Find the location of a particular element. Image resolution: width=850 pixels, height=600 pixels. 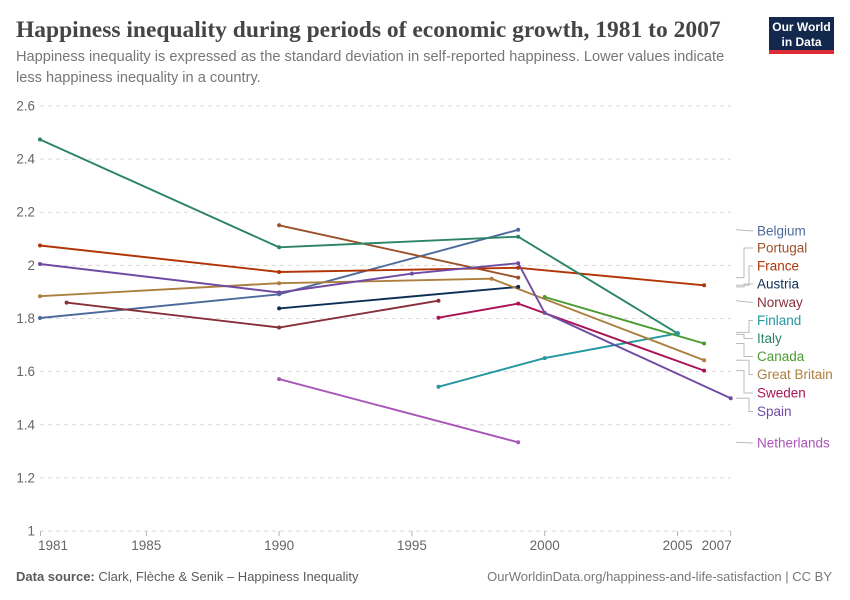

svg-text: 2007 is located at coordinates (717, 545).